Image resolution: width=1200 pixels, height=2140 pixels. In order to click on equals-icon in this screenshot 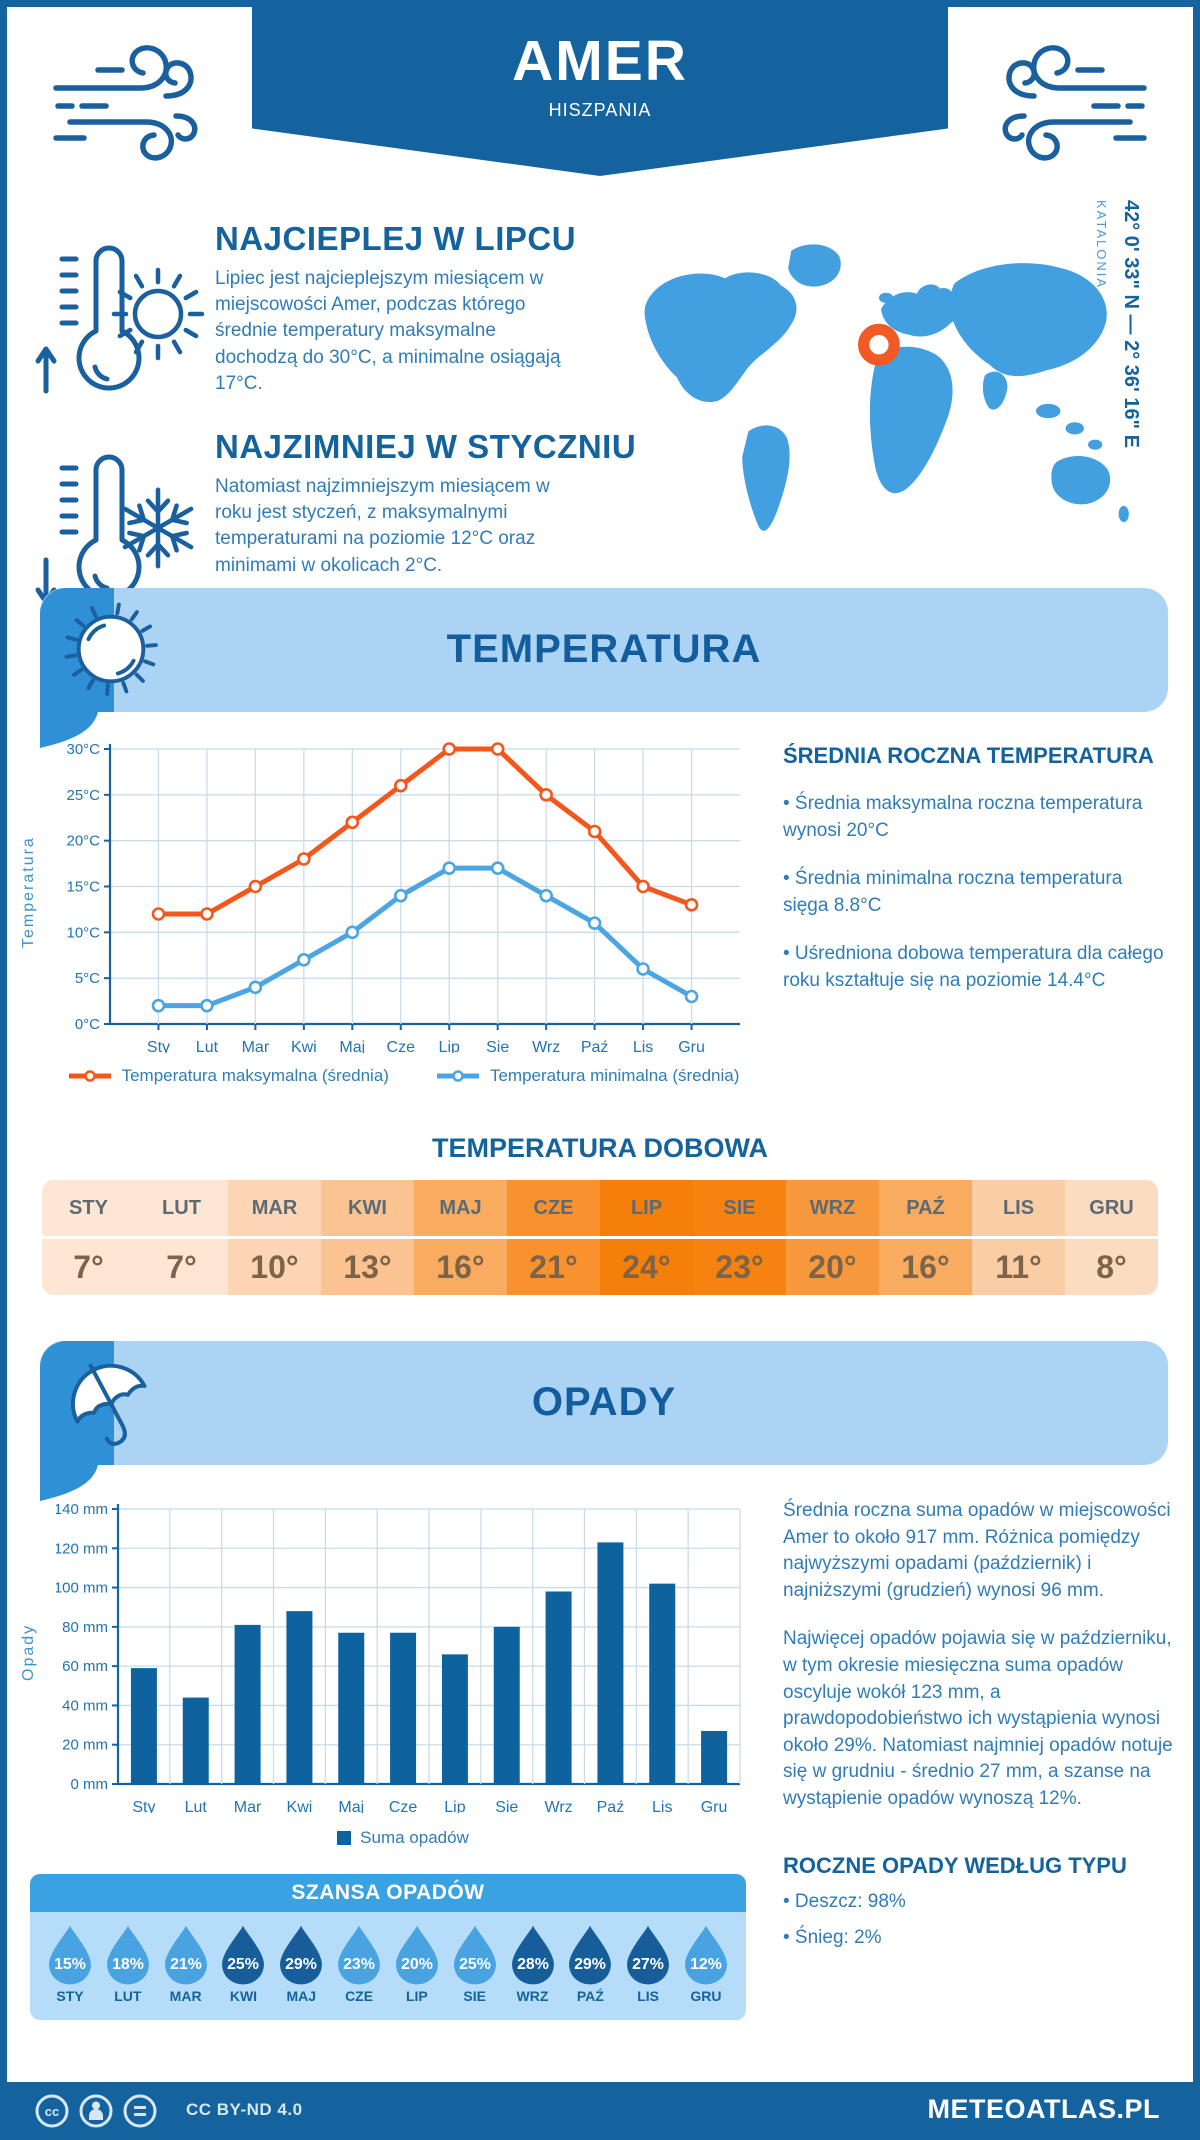, I will do `click(140, 2111)`.